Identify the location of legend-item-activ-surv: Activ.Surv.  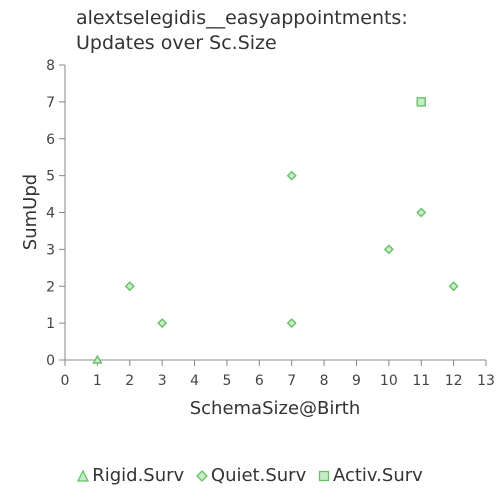
(370, 475).